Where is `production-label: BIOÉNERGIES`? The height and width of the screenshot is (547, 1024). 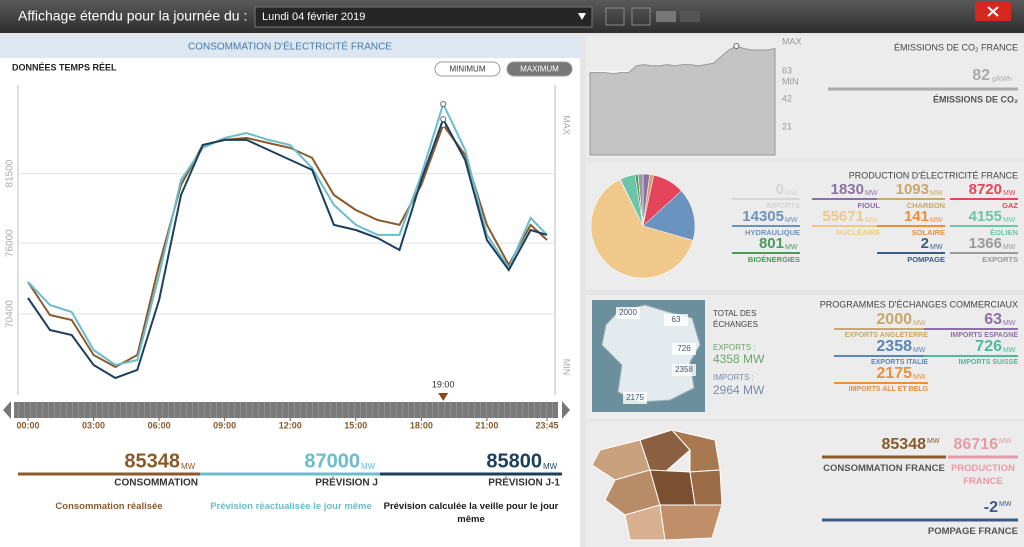
production-label: BIOÉNERGIES is located at coordinates (774, 259).